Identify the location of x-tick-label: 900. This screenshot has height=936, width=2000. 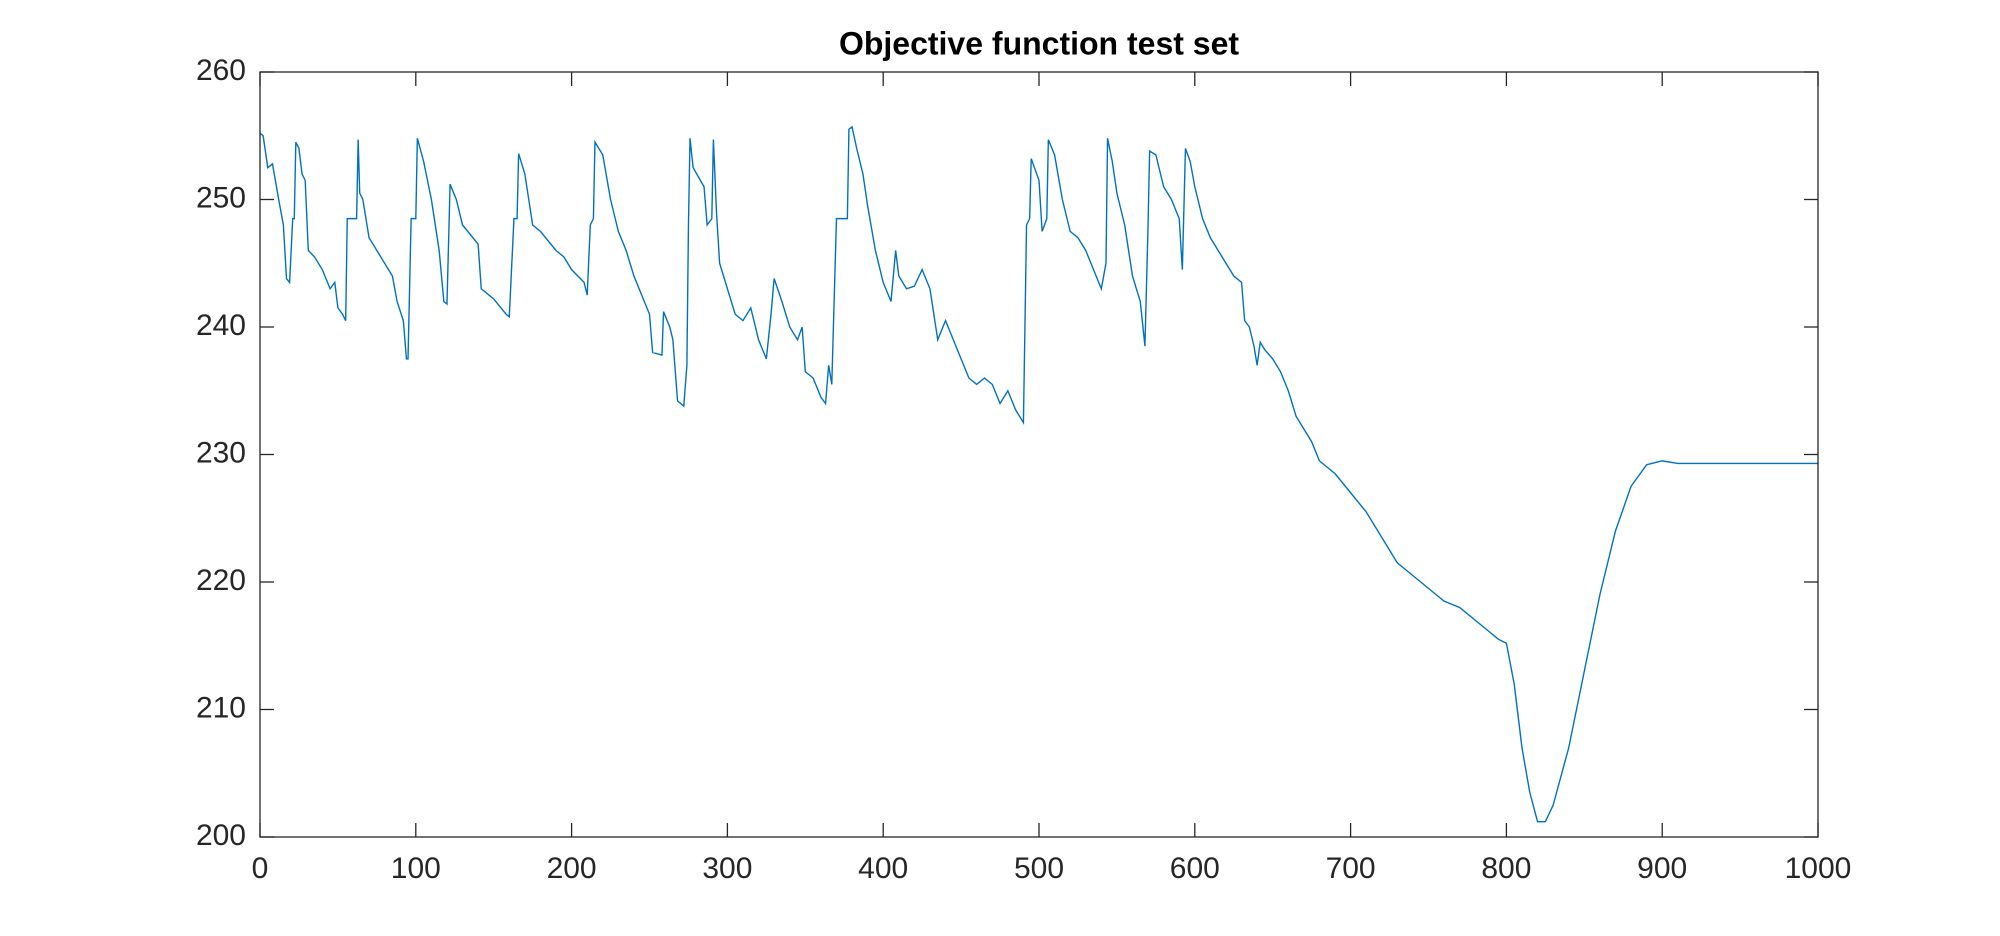
(1662, 868).